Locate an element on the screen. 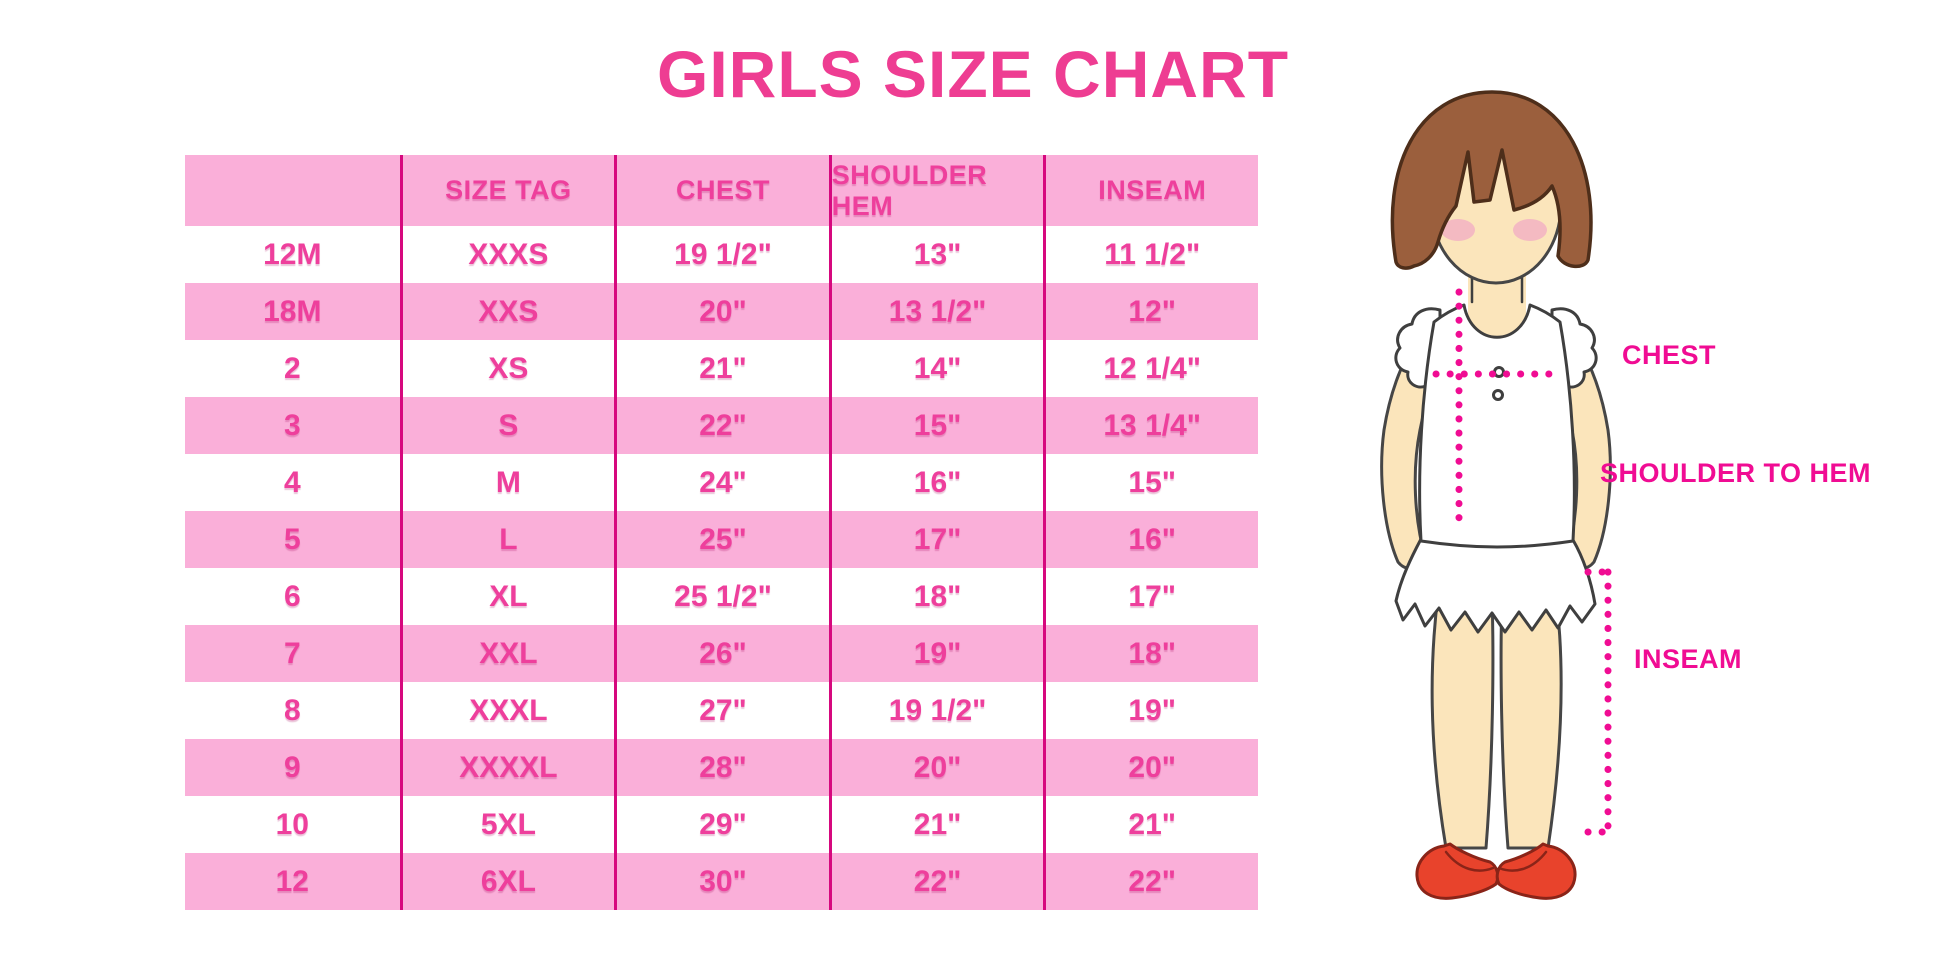 This screenshot has width=1946, height=973. table-row: 10 5XL 29" 21" 21" is located at coordinates (721, 824).